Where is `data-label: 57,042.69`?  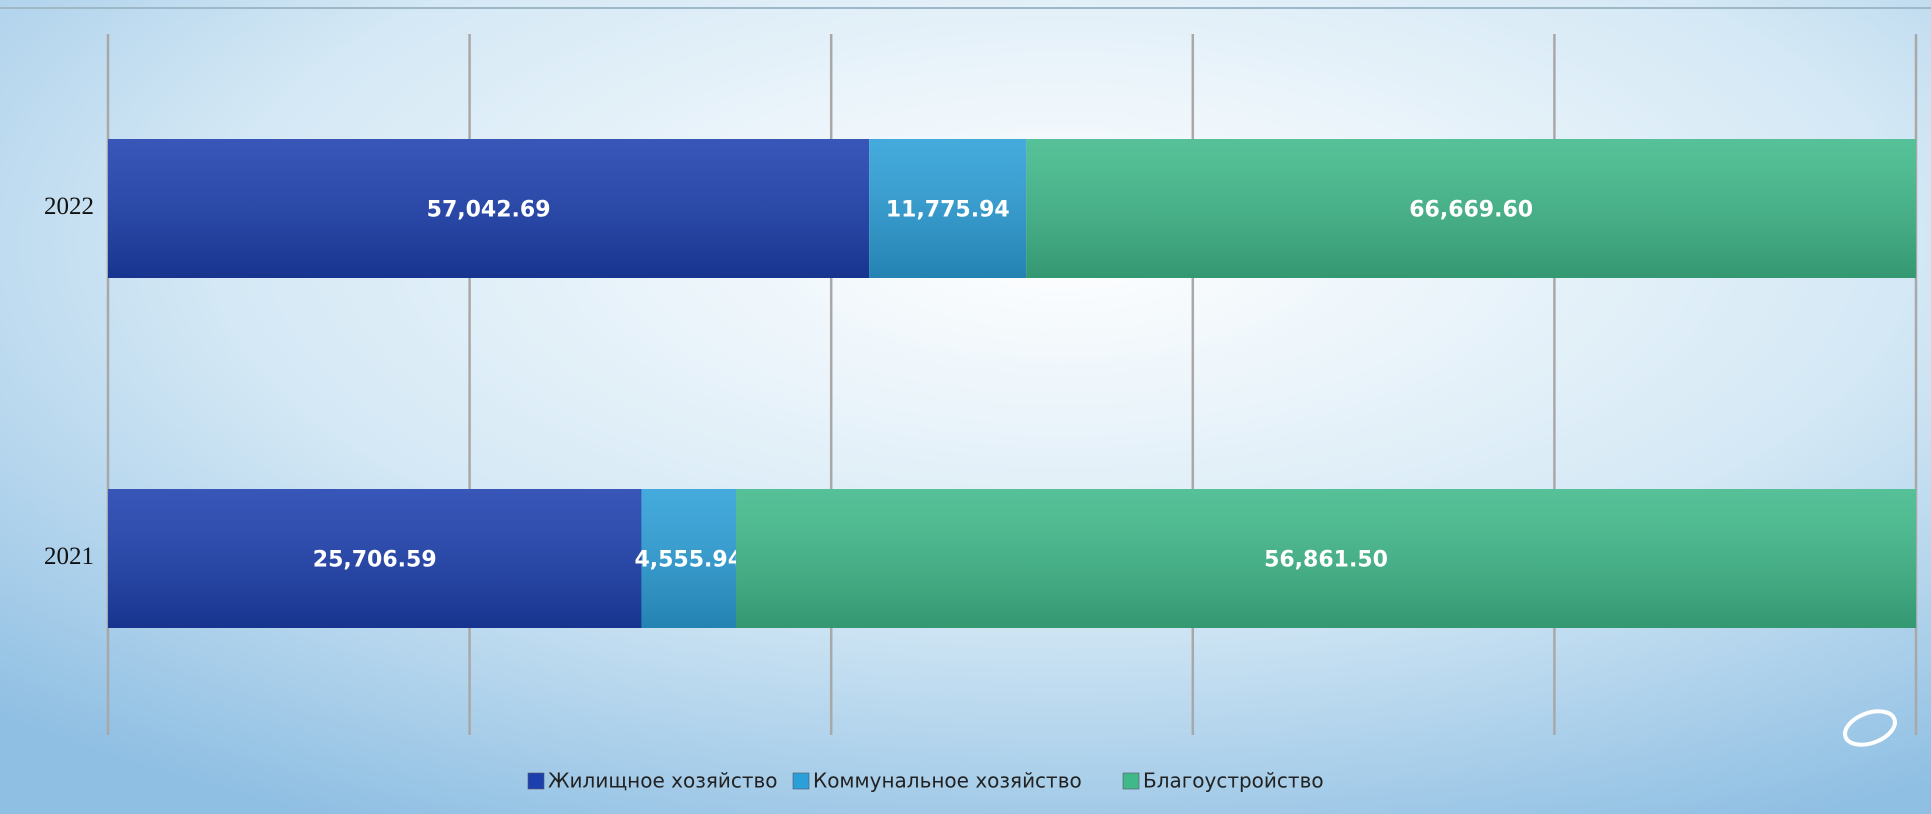 data-label: 57,042.69 is located at coordinates (489, 210).